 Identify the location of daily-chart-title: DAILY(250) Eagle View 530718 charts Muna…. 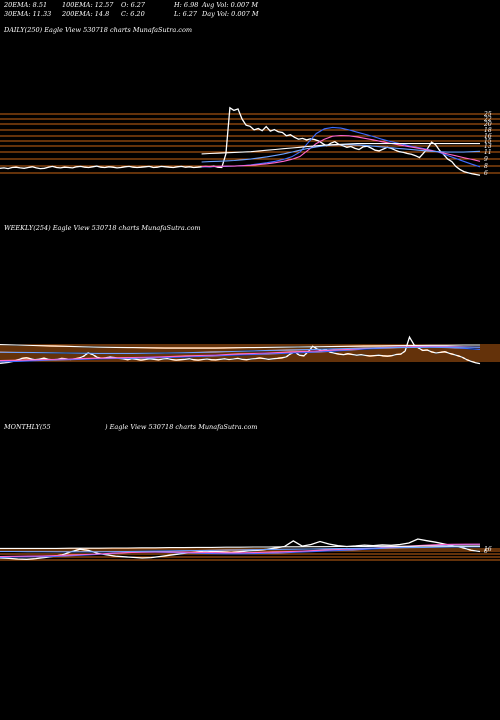
(98, 30).